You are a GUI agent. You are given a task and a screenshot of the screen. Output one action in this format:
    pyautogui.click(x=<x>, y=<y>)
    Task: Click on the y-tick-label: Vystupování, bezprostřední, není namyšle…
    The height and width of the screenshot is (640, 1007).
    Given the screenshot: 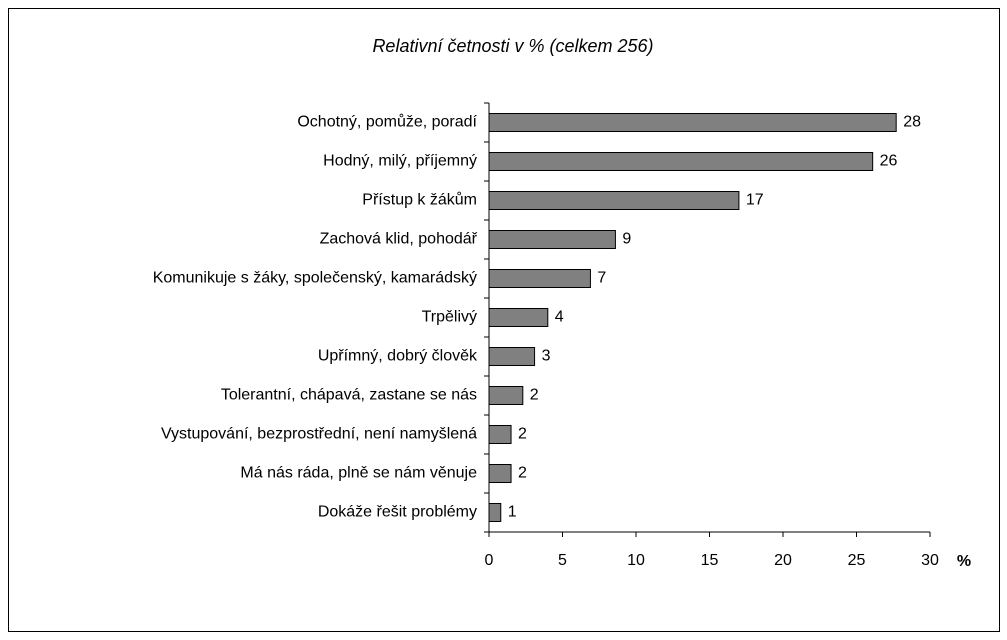 What is the action you would take?
    pyautogui.click(x=319, y=434)
    